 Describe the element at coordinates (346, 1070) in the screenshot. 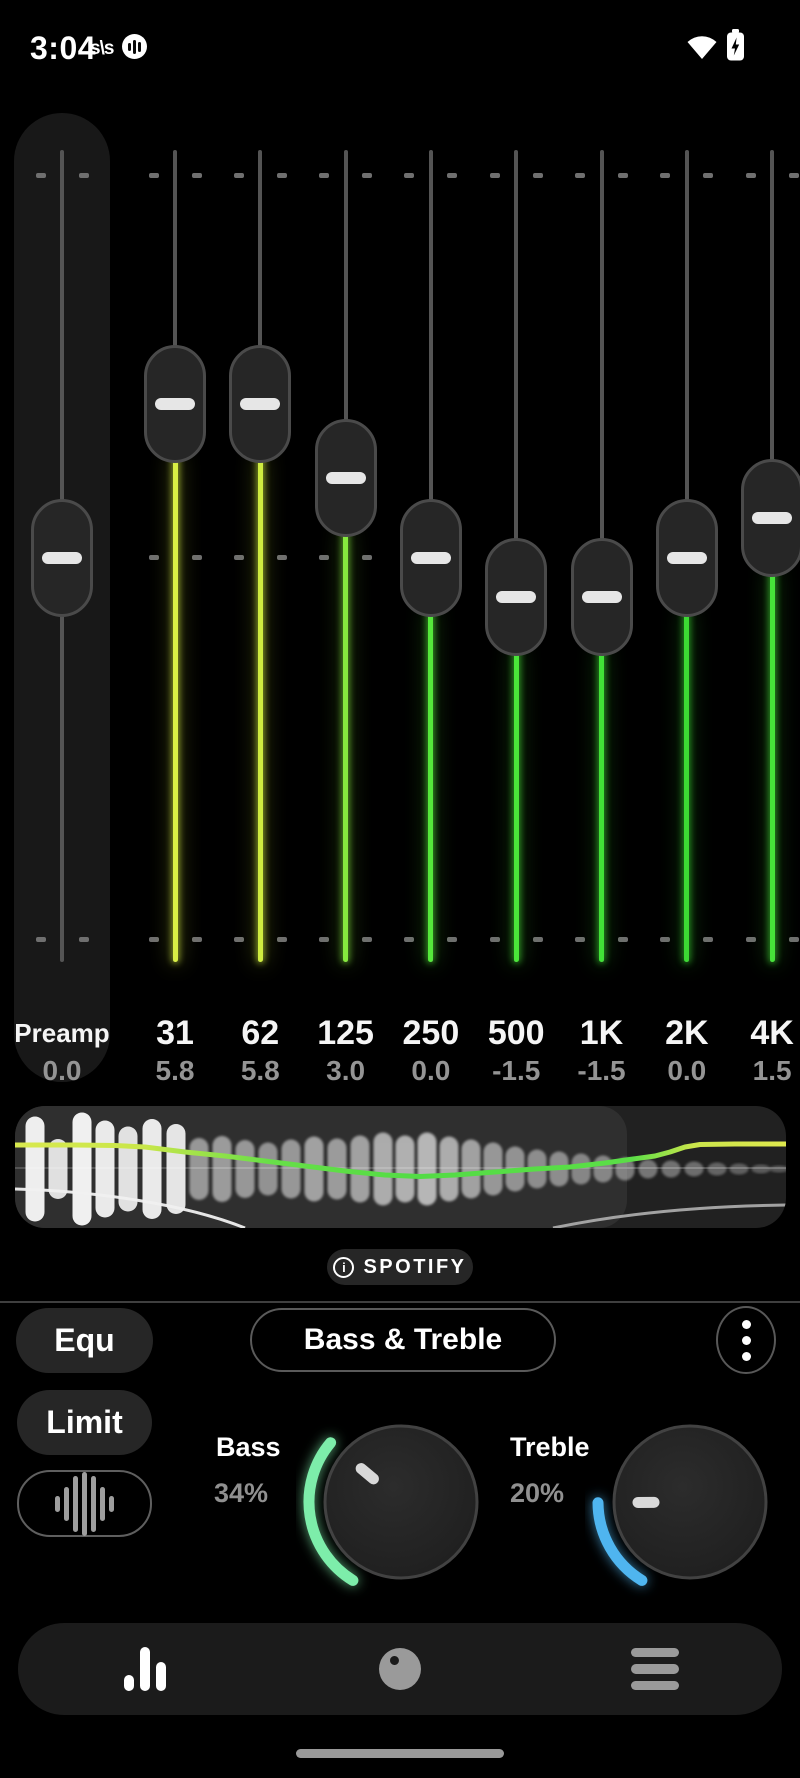

I see `band-gain-value: 3.0` at that location.